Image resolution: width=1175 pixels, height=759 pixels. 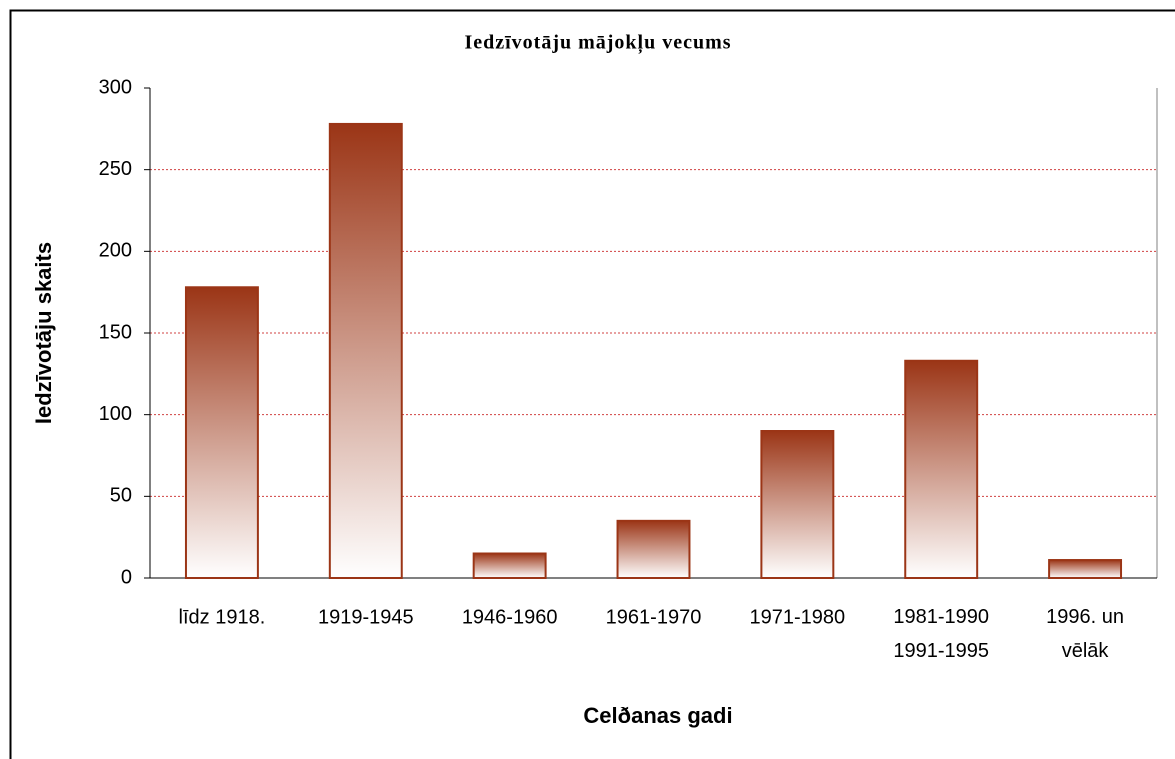 What do you see at coordinates (115, 332) in the screenshot?
I see `y-tick-label: 150` at bounding box center [115, 332].